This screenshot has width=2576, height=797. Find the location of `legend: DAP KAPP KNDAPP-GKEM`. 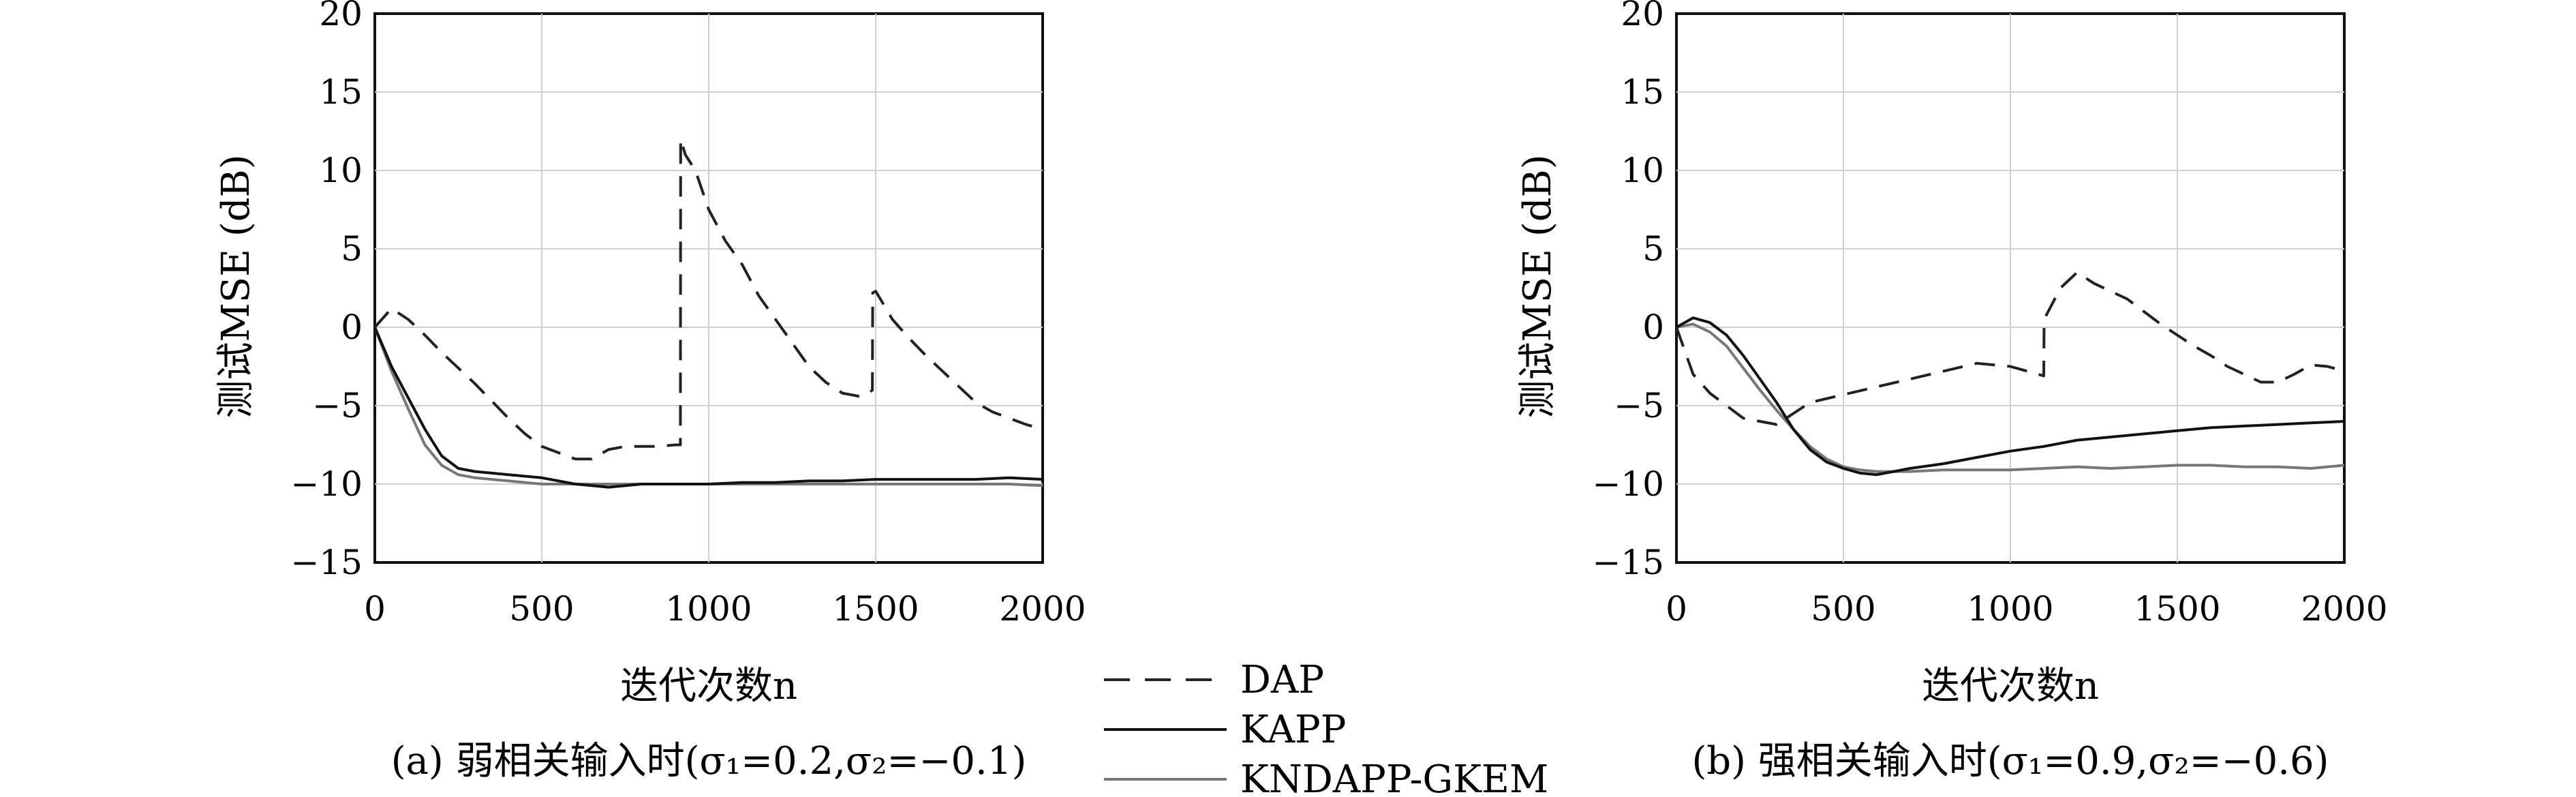

legend: DAP KAPP KNDAPP-GKEM is located at coordinates (1326, 727).